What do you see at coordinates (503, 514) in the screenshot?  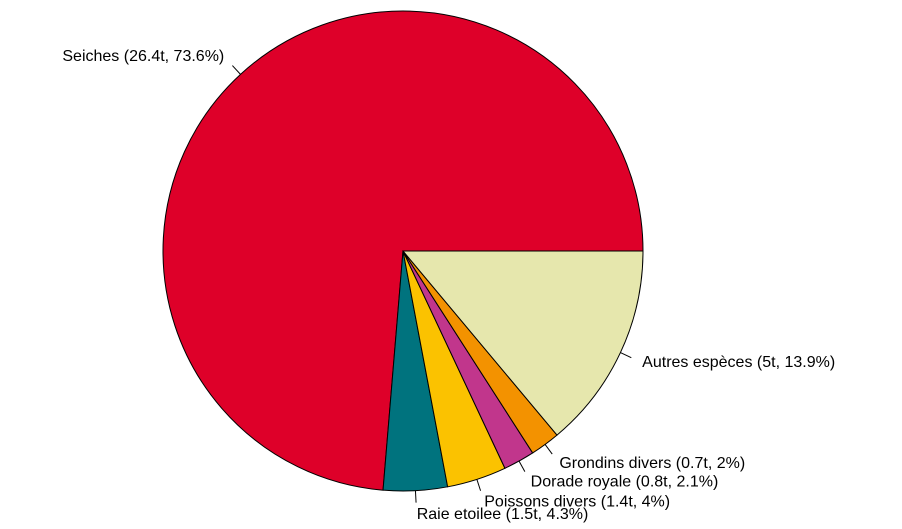 I see `slice-label: Raie etoilee (1.5t, 4.3%)` at bounding box center [503, 514].